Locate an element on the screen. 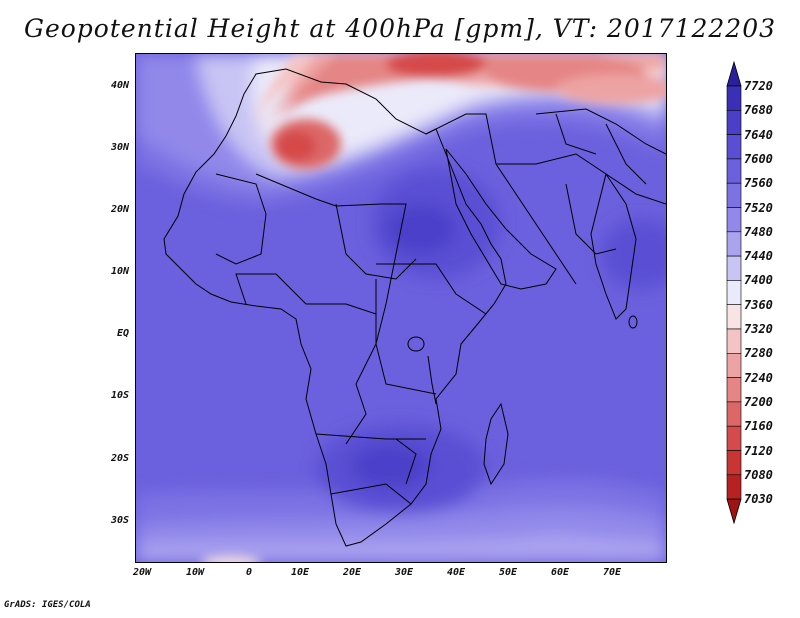  colorbar-label: 7280 is located at coordinates (758, 353).